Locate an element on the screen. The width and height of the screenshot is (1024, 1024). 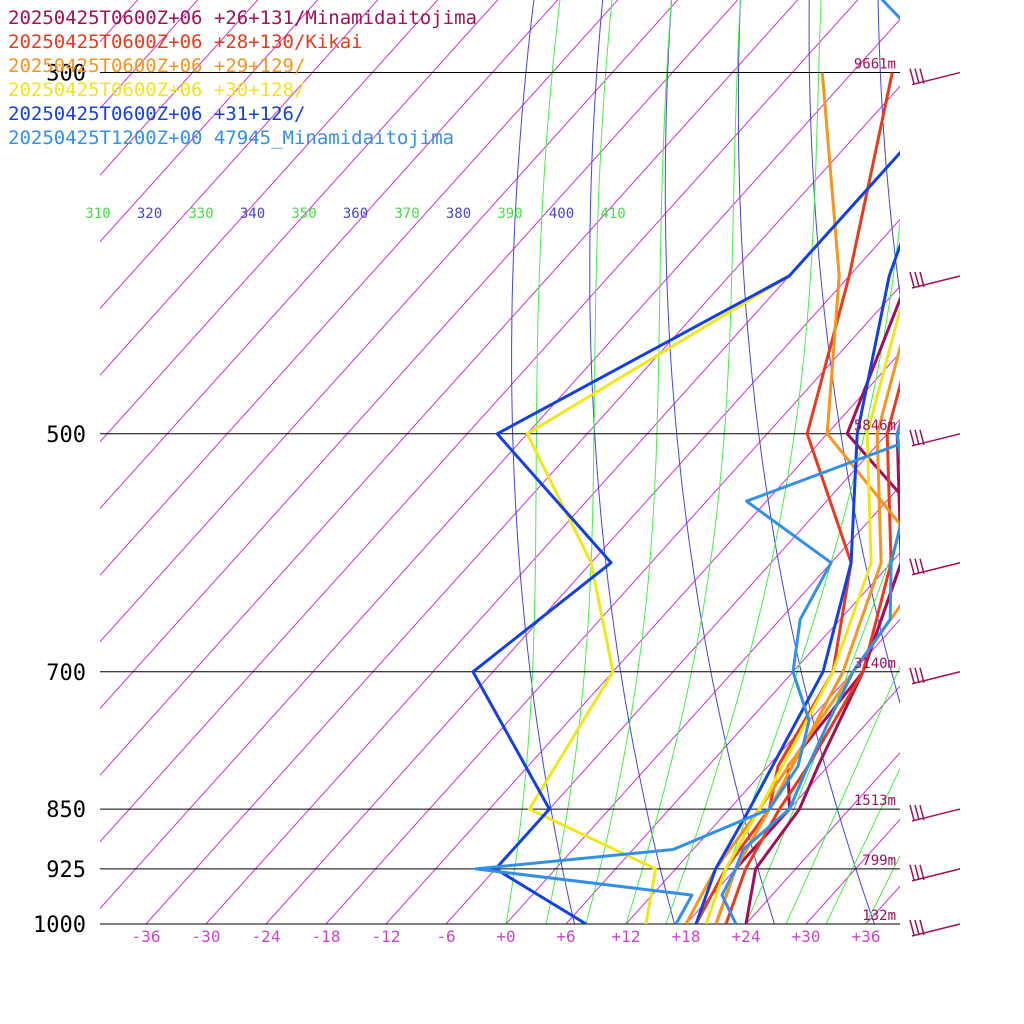
barb-layer is located at coordinates (935, 502).